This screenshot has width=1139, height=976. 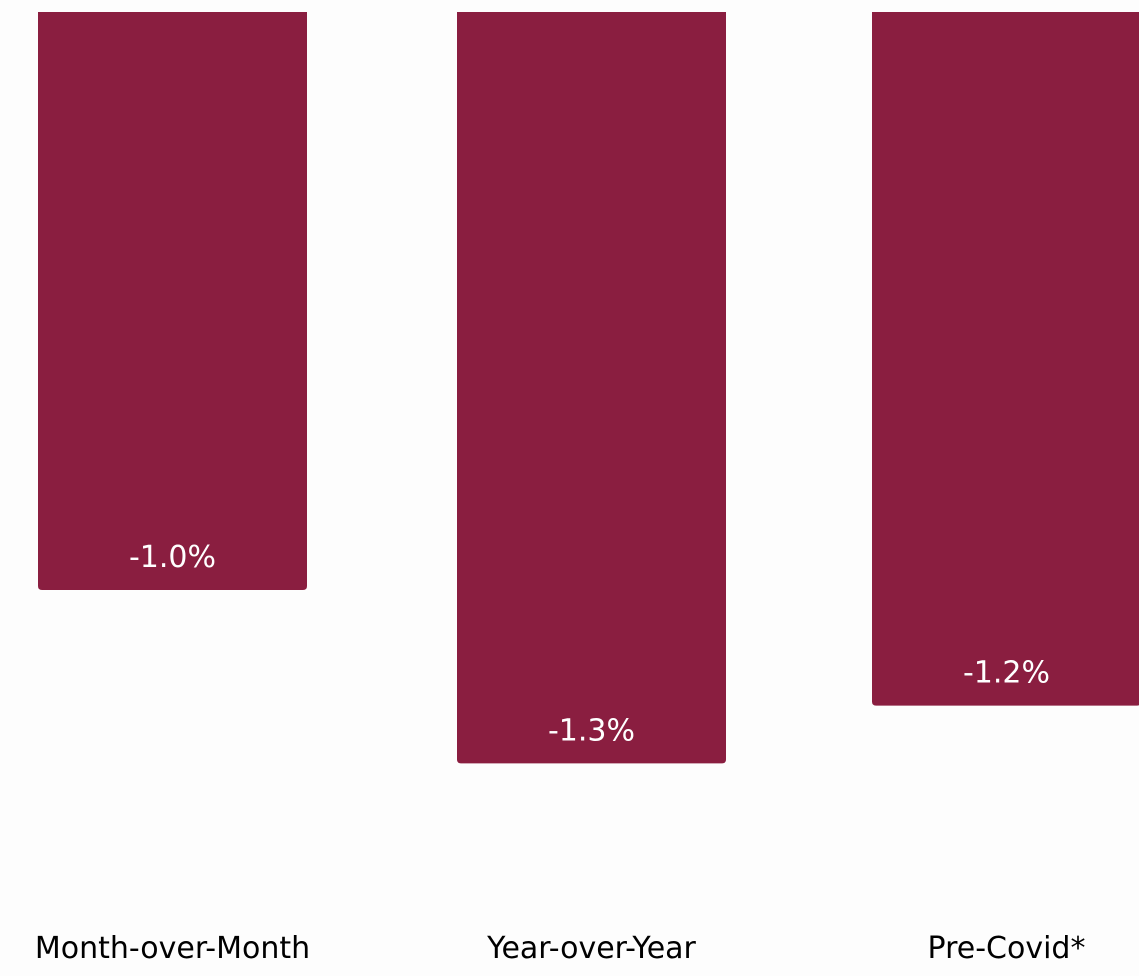 I want to click on category-label-1: Year-over-Year, so click(x=591, y=948).